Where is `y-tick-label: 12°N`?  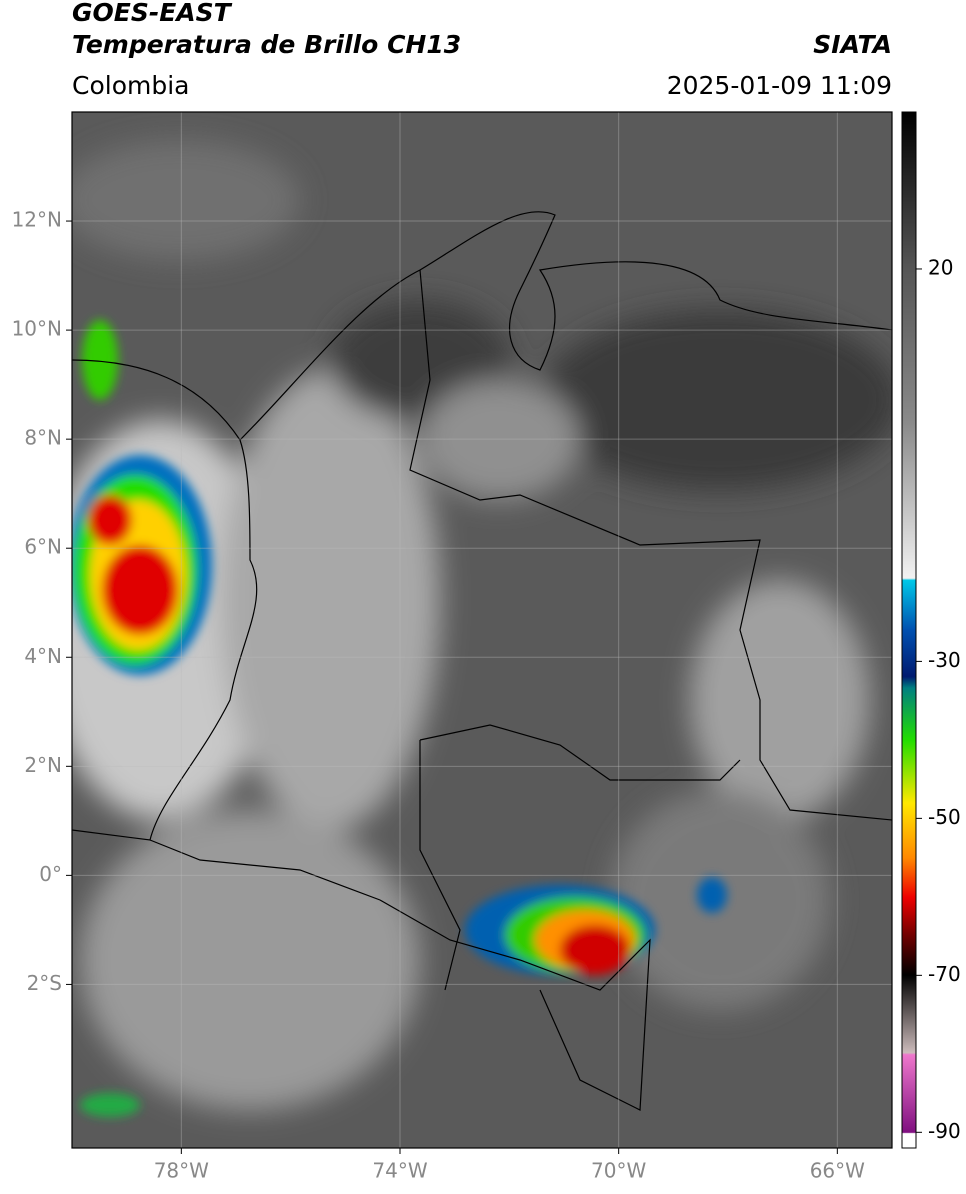 y-tick-label: 12°N is located at coordinates (37, 220).